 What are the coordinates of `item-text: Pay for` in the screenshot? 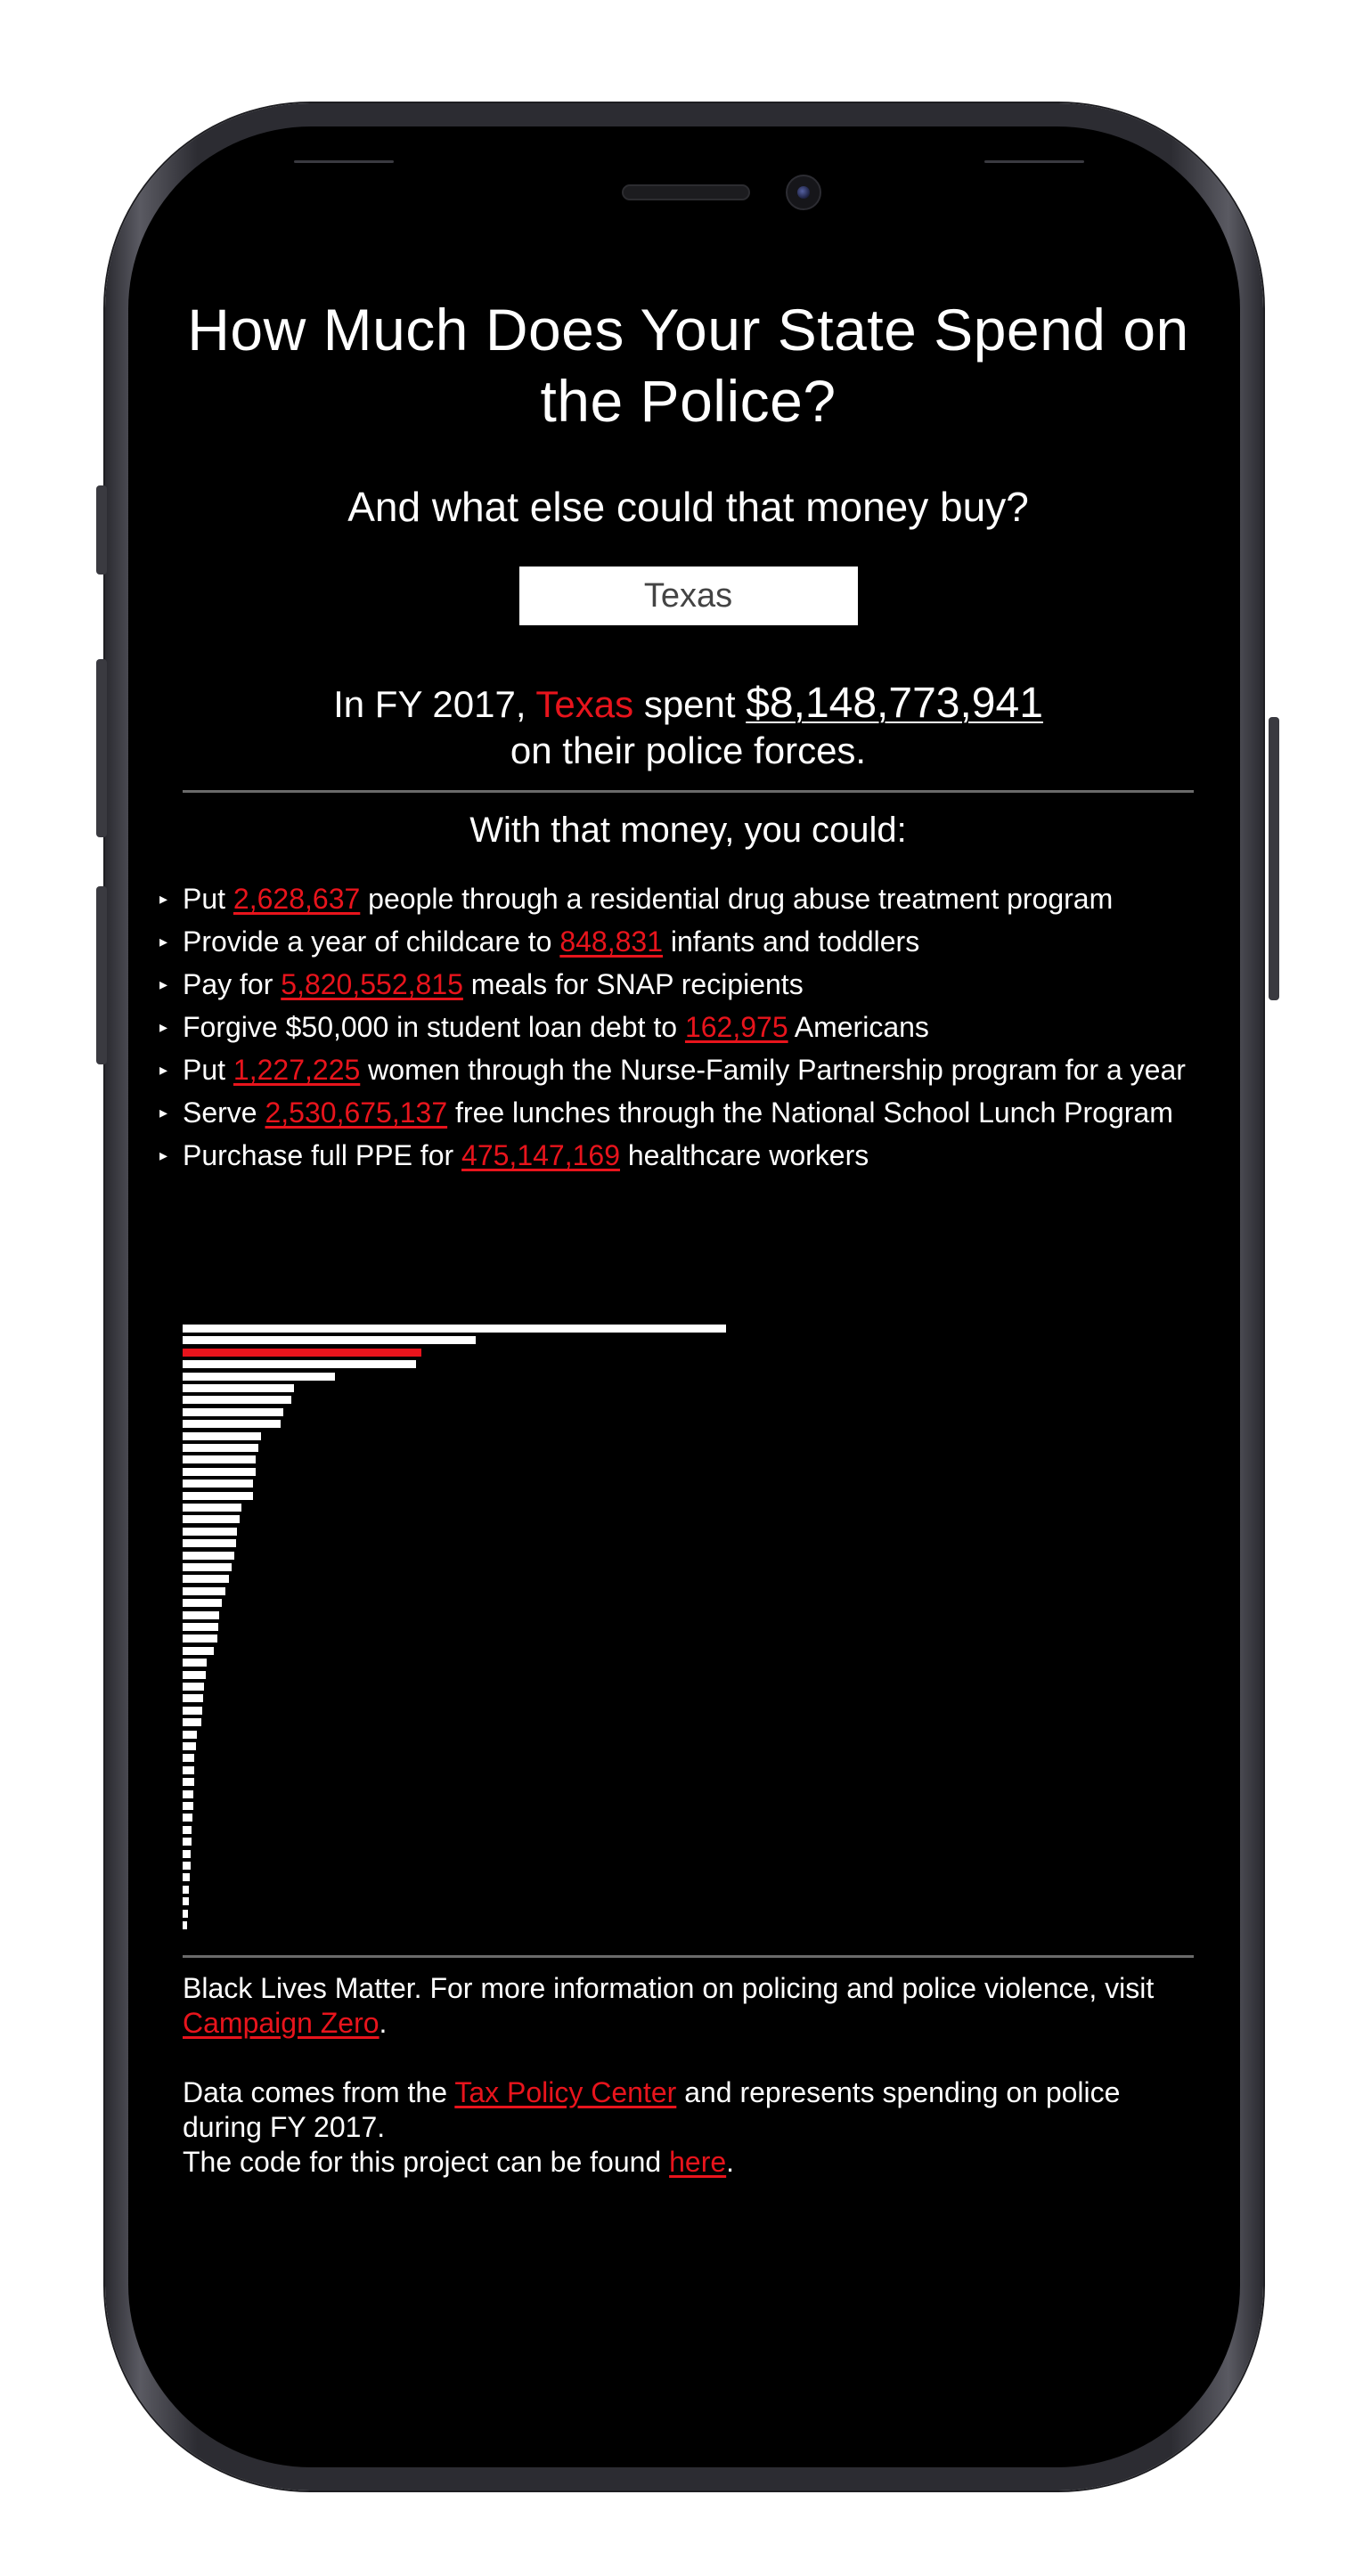 It's located at (233, 984).